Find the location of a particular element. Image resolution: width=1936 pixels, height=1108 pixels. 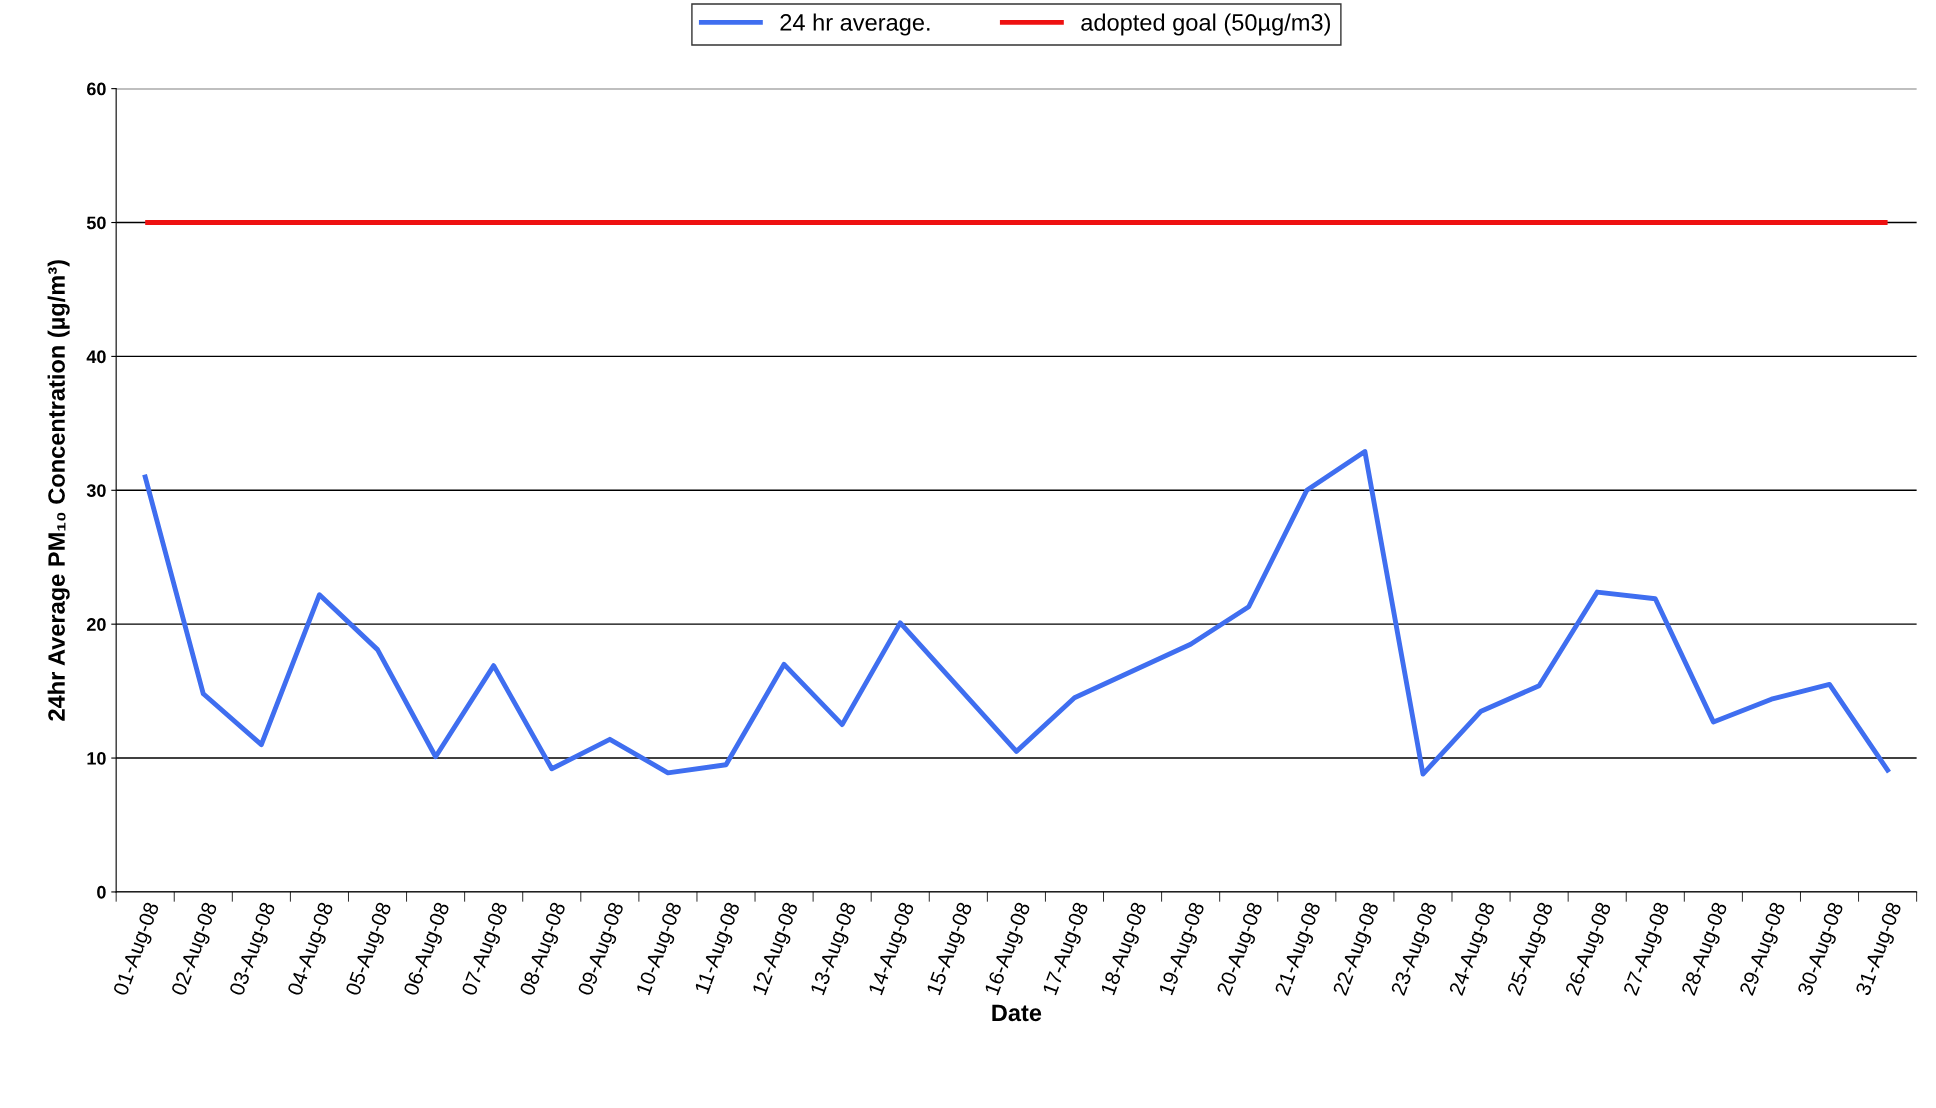

y-tick-label: 20 is located at coordinates (96, 624).